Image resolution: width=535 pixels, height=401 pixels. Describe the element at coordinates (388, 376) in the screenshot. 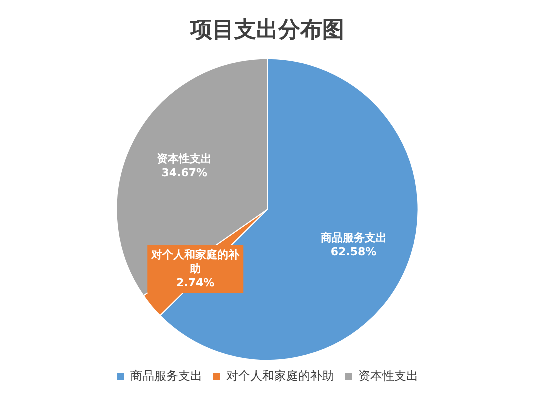

I see `legend-label: 资本性支出` at that location.